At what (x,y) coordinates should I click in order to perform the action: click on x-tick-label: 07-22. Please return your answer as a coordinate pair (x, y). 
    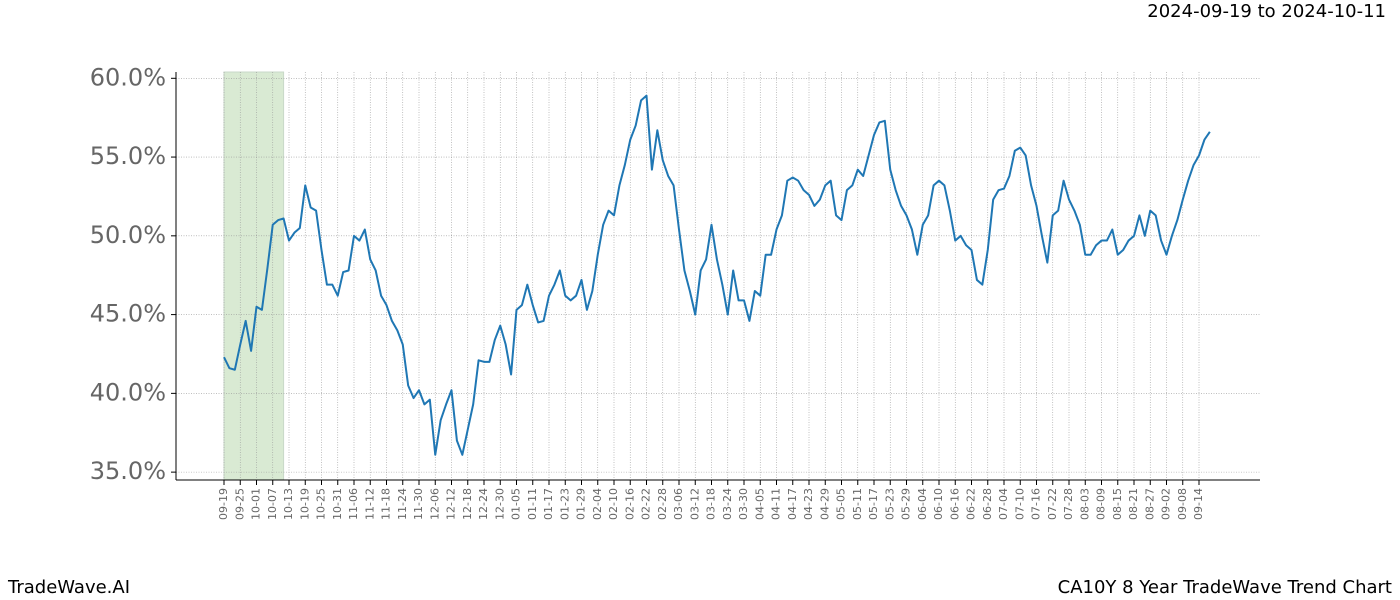
    Looking at the image, I should click on (1052, 504).